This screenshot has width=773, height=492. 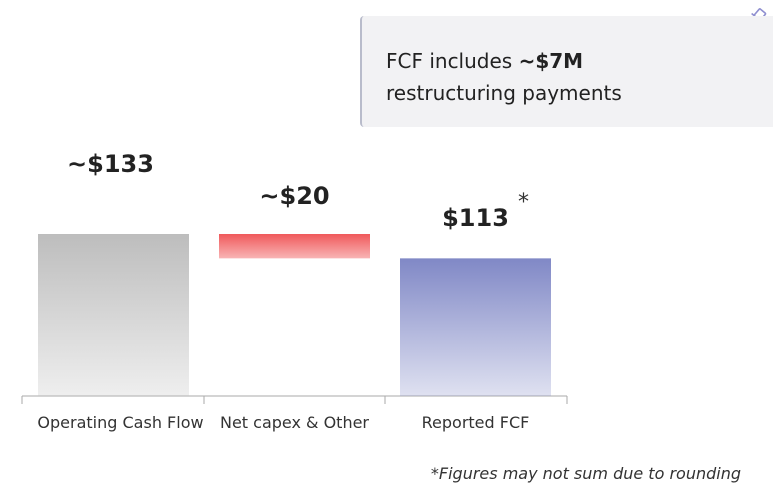 What do you see at coordinates (585, 473) in the screenshot?
I see `footnote: *Figures may not sum due to rounding` at bounding box center [585, 473].